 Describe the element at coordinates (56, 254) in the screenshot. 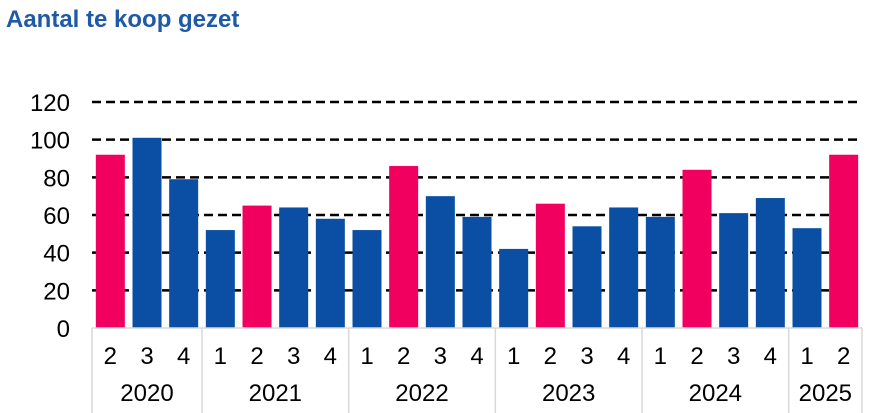

I see `y-tick-label: 40` at that location.